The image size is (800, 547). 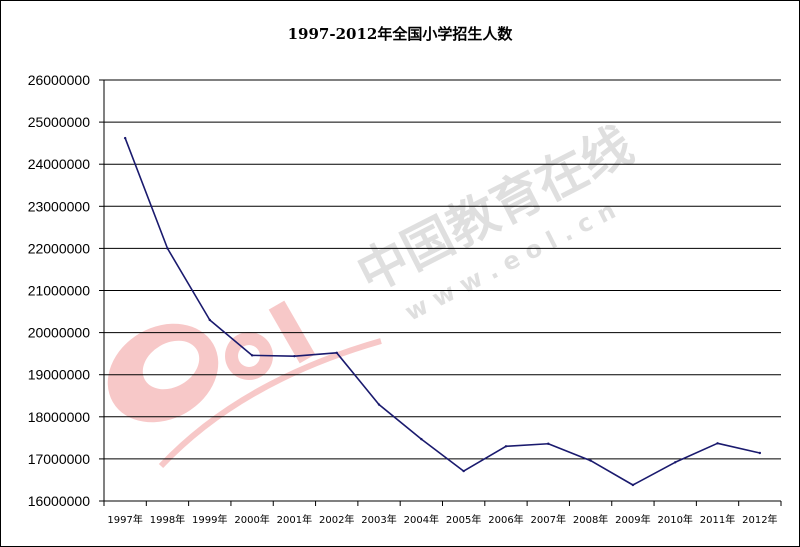 What do you see at coordinates (59, 375) in the screenshot?
I see `y-tick-label: 19000000` at bounding box center [59, 375].